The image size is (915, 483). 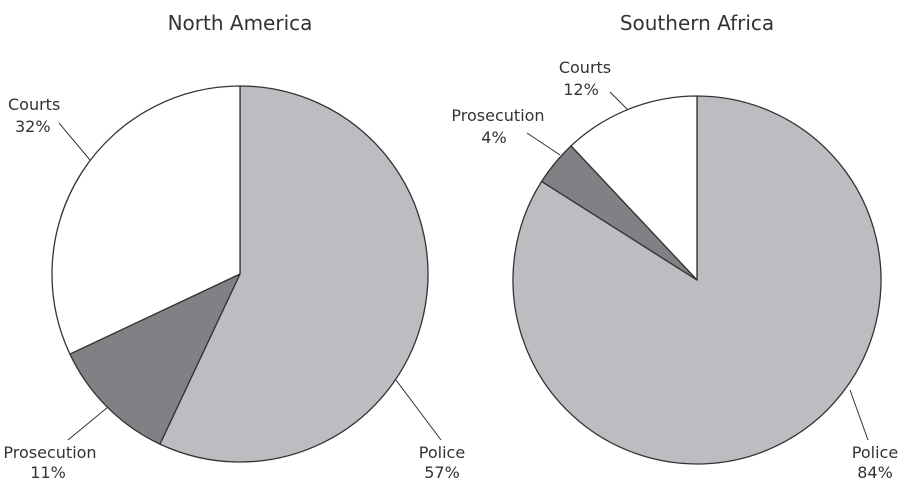 I want to click on slice-label-police-na: Police, so click(x=442, y=452).